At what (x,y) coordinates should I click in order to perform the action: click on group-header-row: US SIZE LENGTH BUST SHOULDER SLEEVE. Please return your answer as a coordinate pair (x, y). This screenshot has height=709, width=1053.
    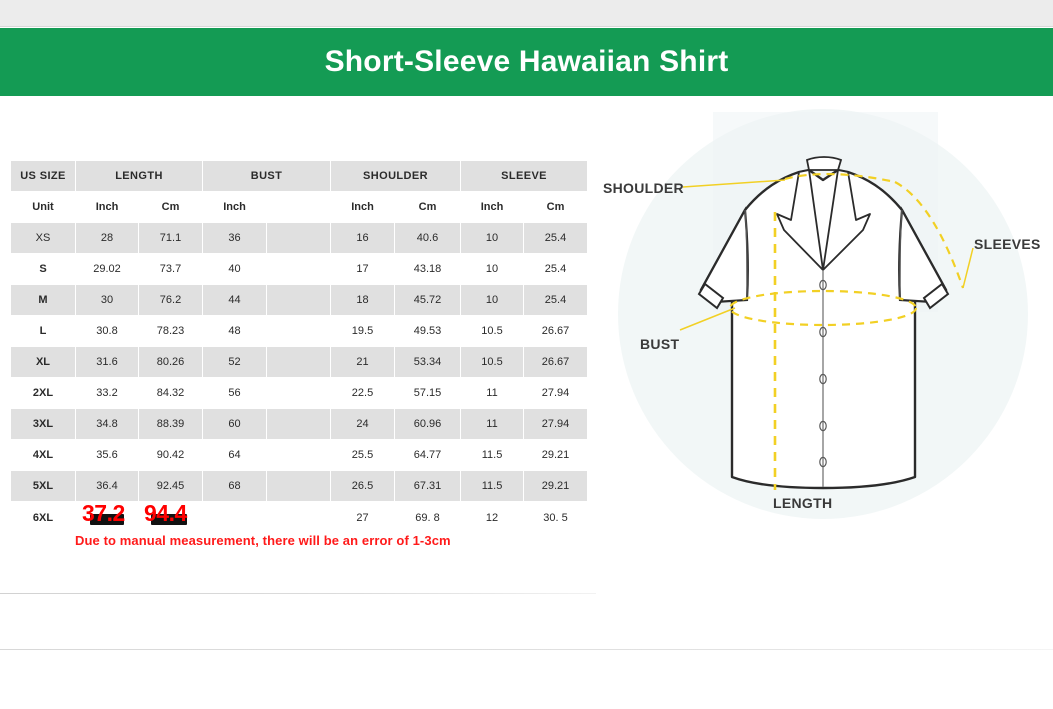
    Looking at the image, I should click on (299, 176).